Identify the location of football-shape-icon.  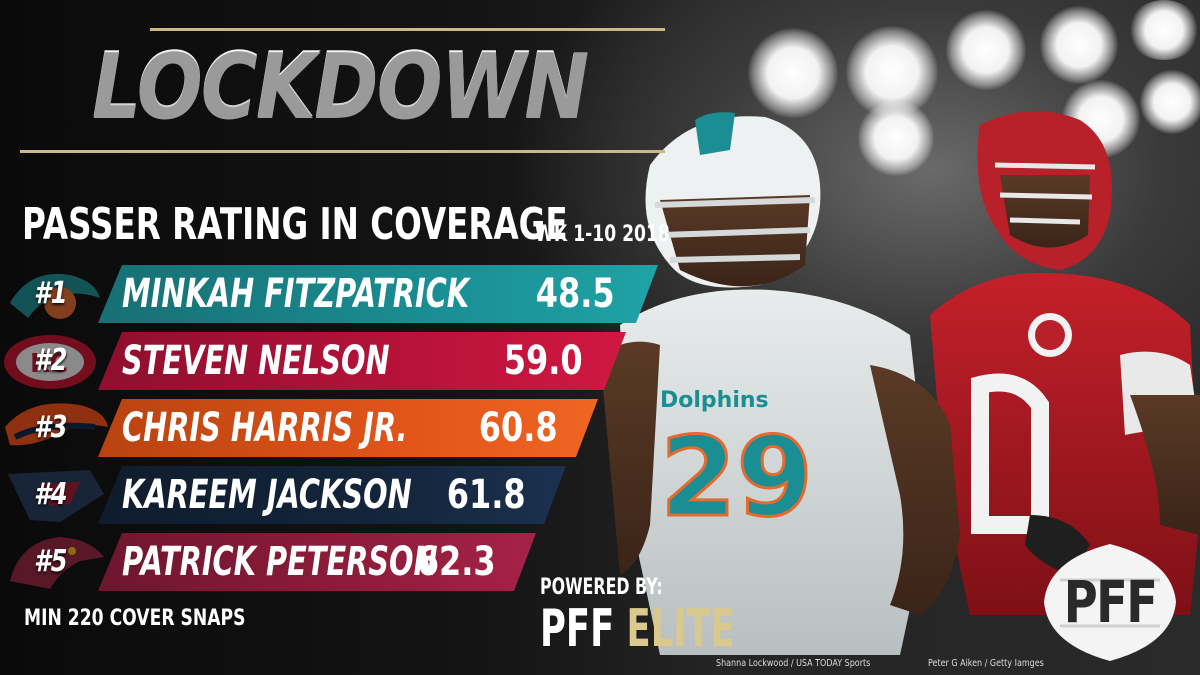
(1110, 602).